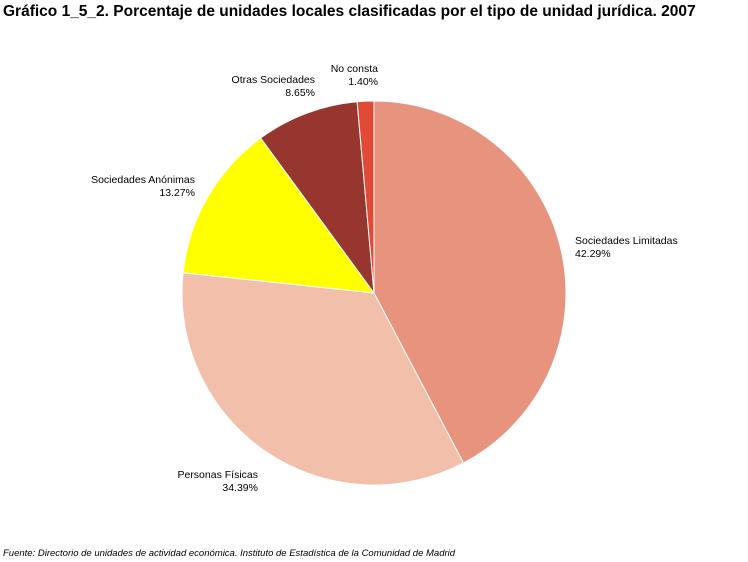  What do you see at coordinates (317, 198) in the screenshot?
I see `pie-slice-otras-sociedades` at bounding box center [317, 198].